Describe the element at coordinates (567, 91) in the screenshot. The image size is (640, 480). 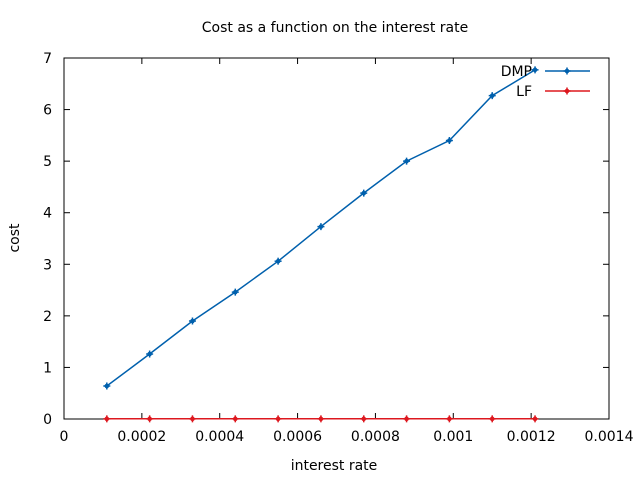
I see `legend-marker-lf` at that location.